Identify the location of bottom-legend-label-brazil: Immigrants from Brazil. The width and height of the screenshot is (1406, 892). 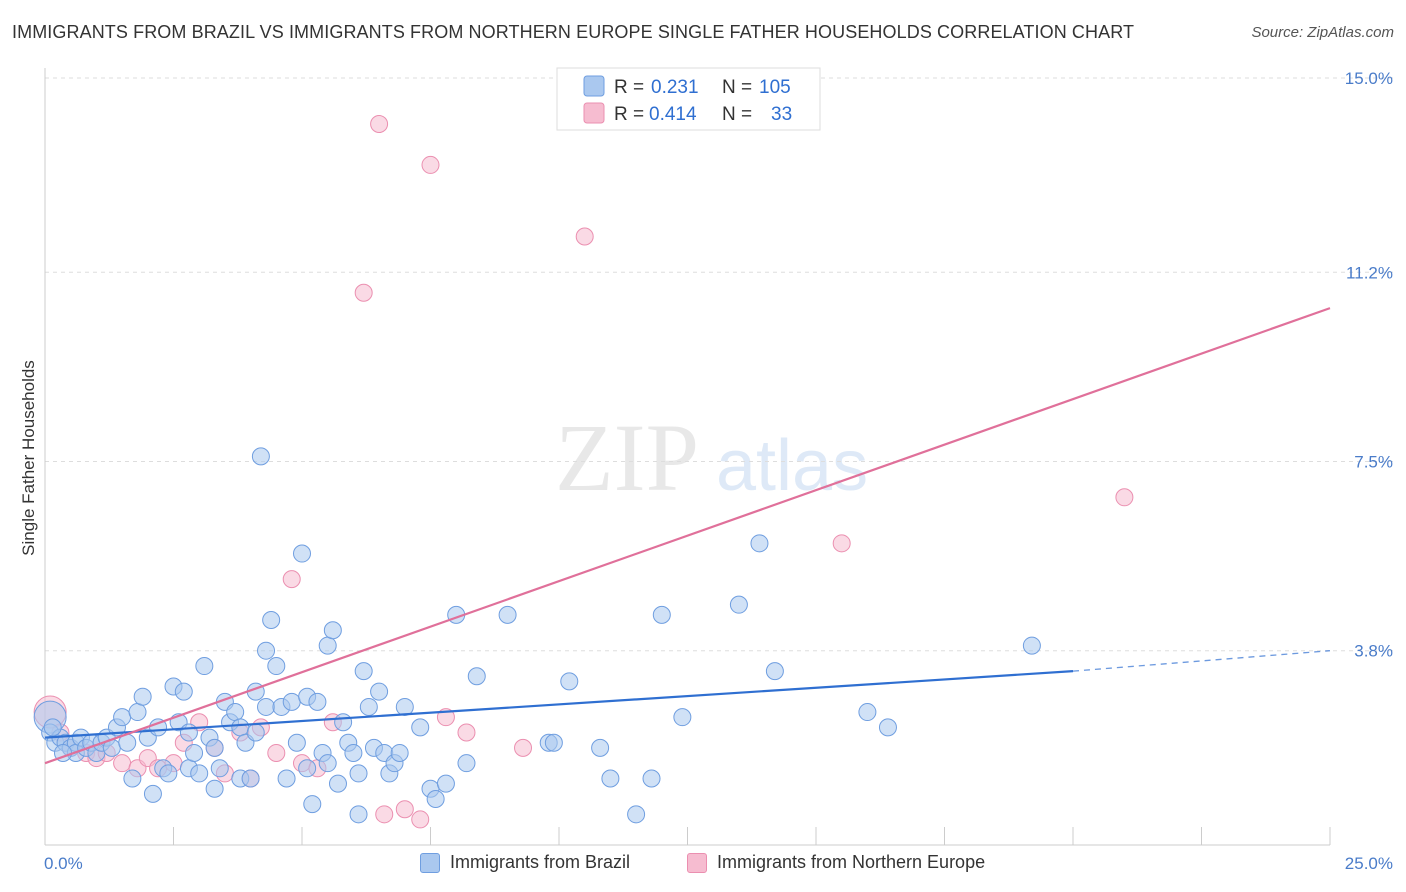
(540, 862).